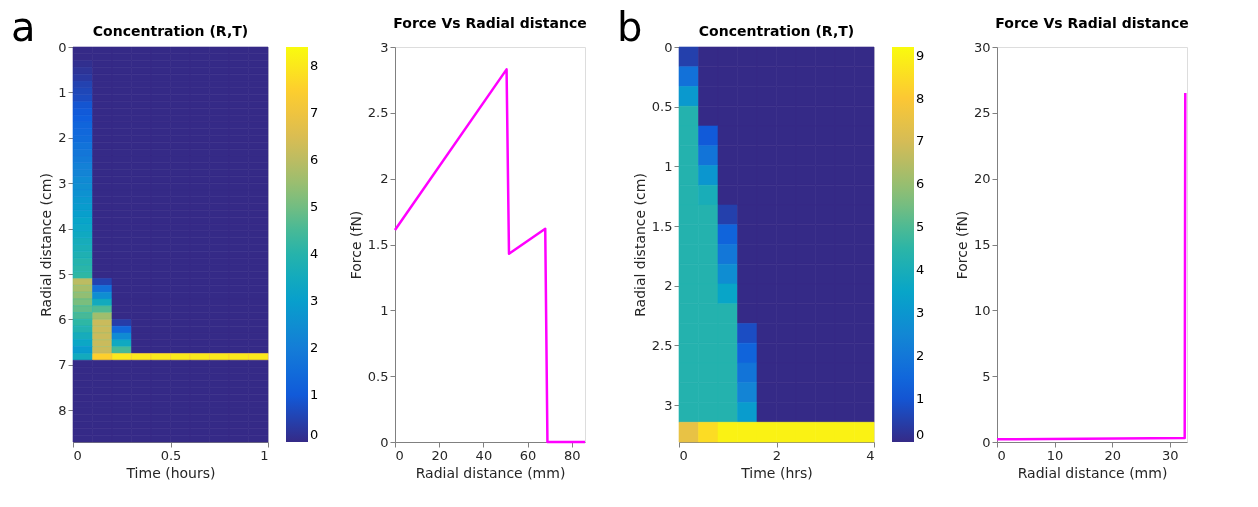 The height and width of the screenshot is (507, 1258). What do you see at coordinates (982, 244) in the screenshot?
I see `y-tick-label: 15` at bounding box center [982, 244].